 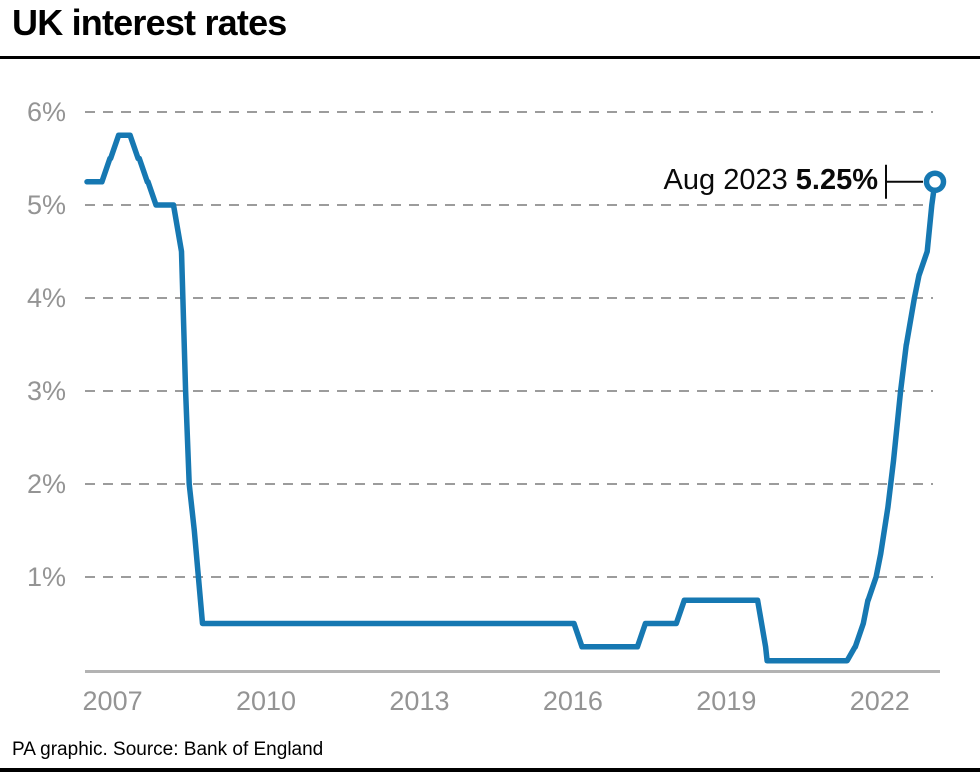 What do you see at coordinates (149, 22) in the screenshot?
I see `page-title: UK interest rates` at bounding box center [149, 22].